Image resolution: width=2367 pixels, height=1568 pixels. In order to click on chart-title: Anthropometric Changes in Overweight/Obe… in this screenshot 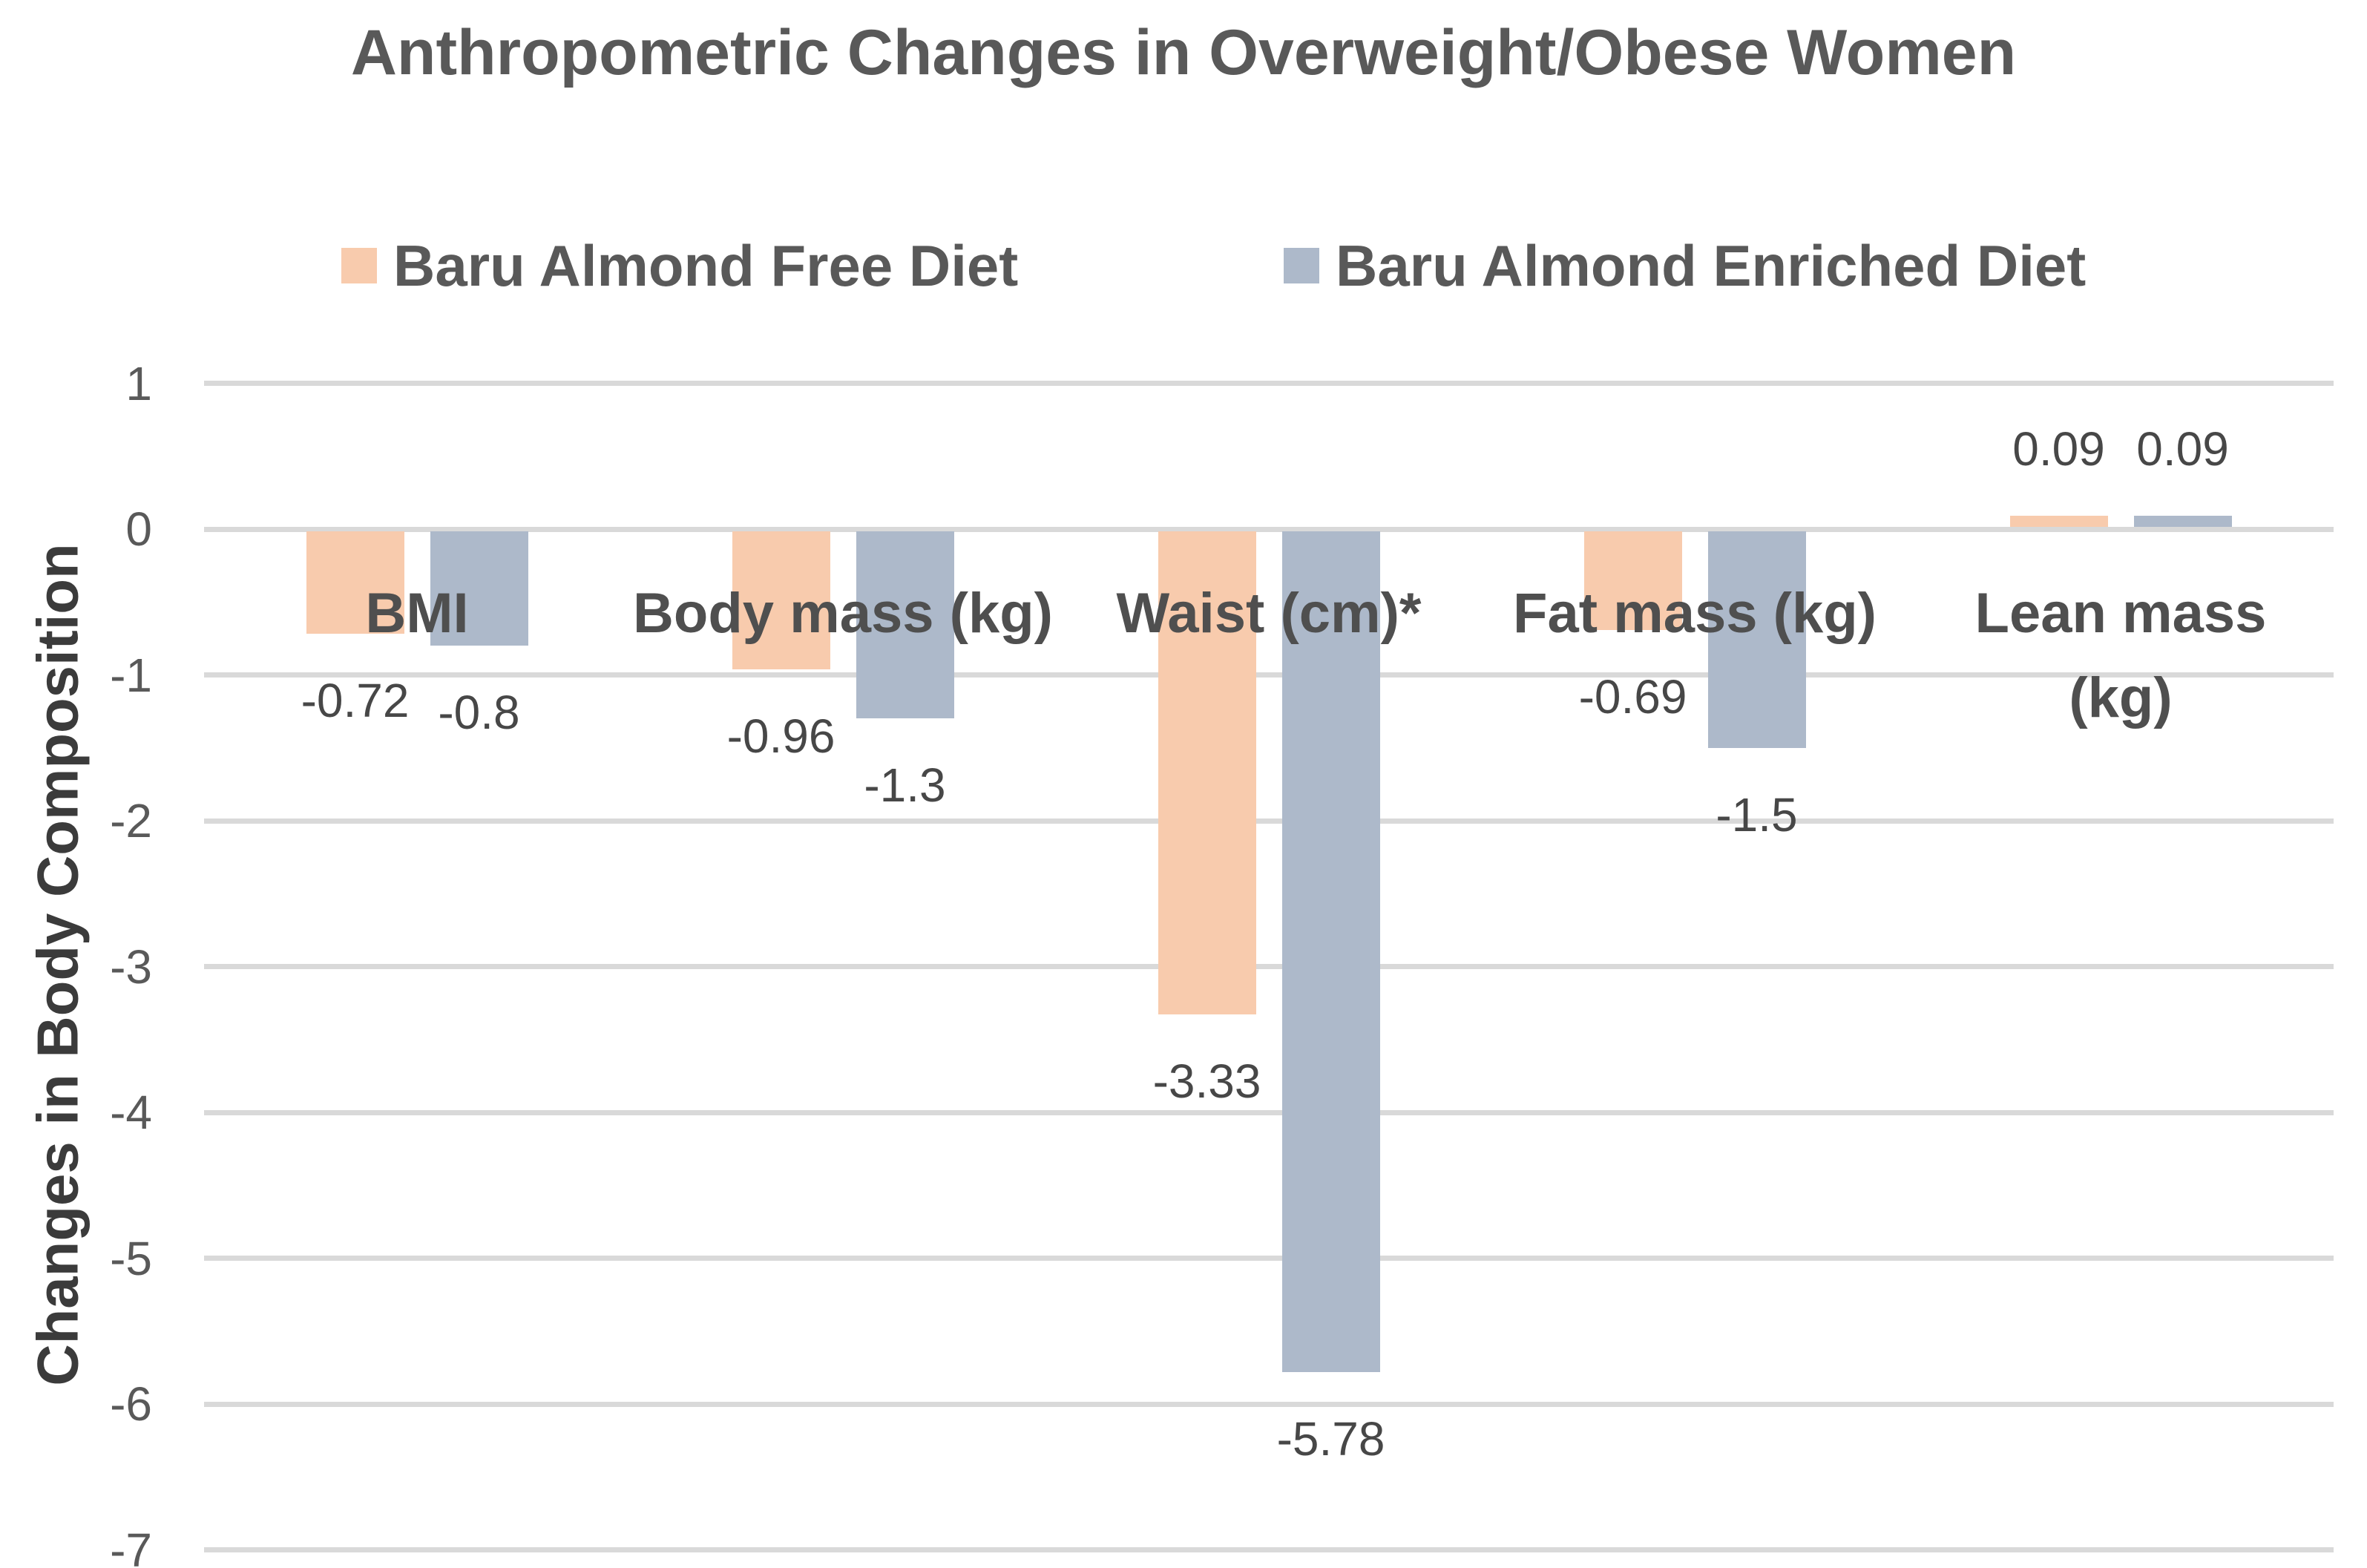, I will do `click(1183, 52)`.